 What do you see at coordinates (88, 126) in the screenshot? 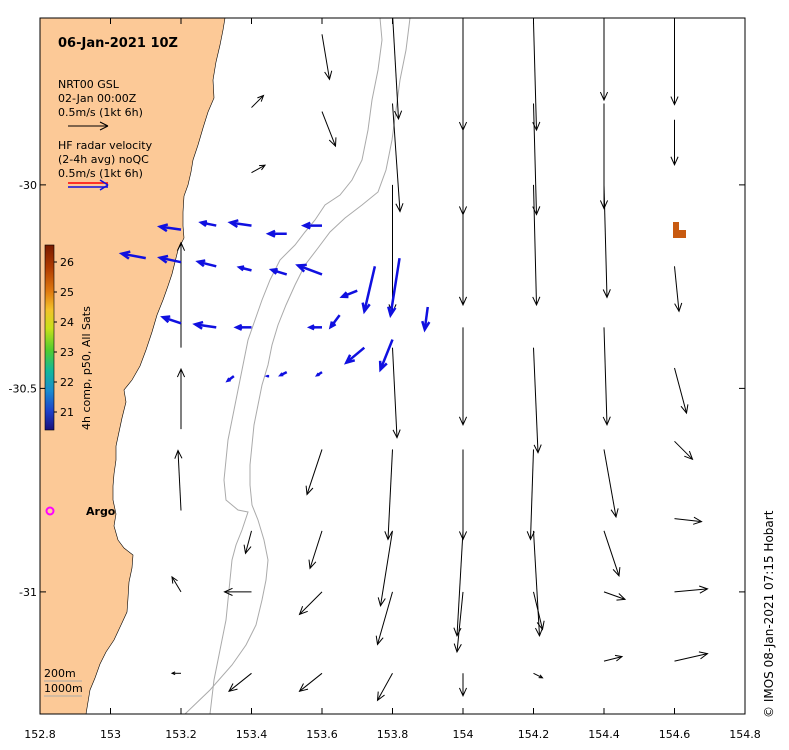
I see `legend-model-arrow` at bounding box center [88, 126].